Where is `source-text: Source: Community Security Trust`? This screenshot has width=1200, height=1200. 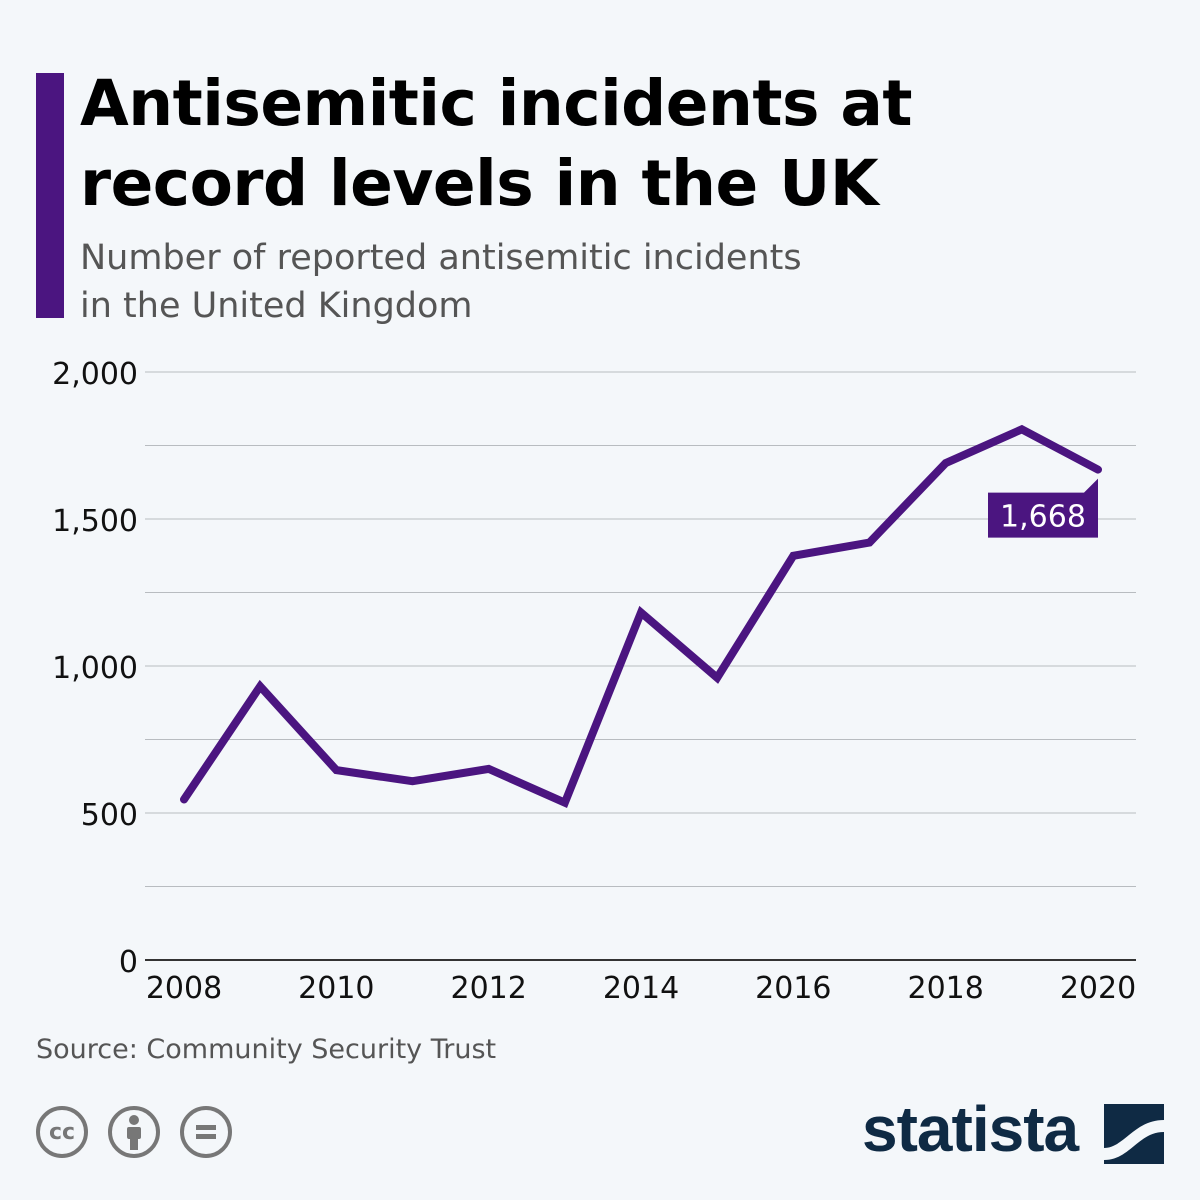 source-text: Source: Community Security Trust is located at coordinates (266, 1049).